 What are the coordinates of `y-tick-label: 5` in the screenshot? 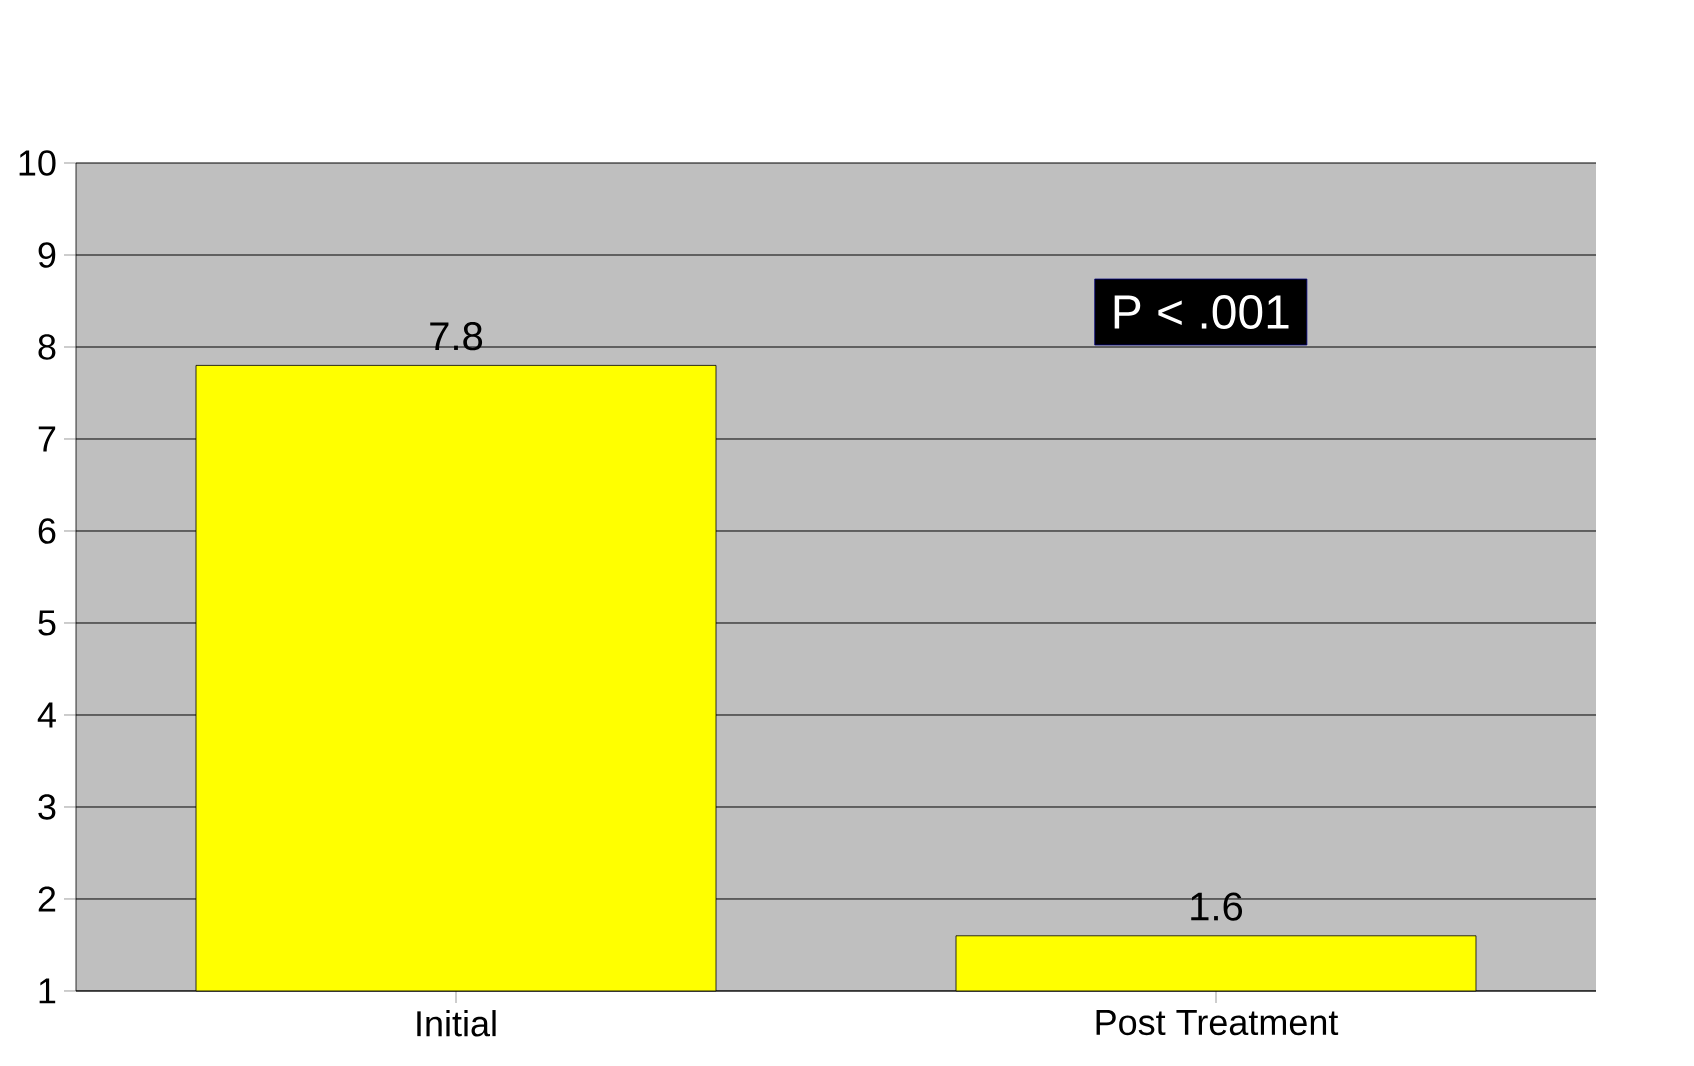 It's located at (47, 623).